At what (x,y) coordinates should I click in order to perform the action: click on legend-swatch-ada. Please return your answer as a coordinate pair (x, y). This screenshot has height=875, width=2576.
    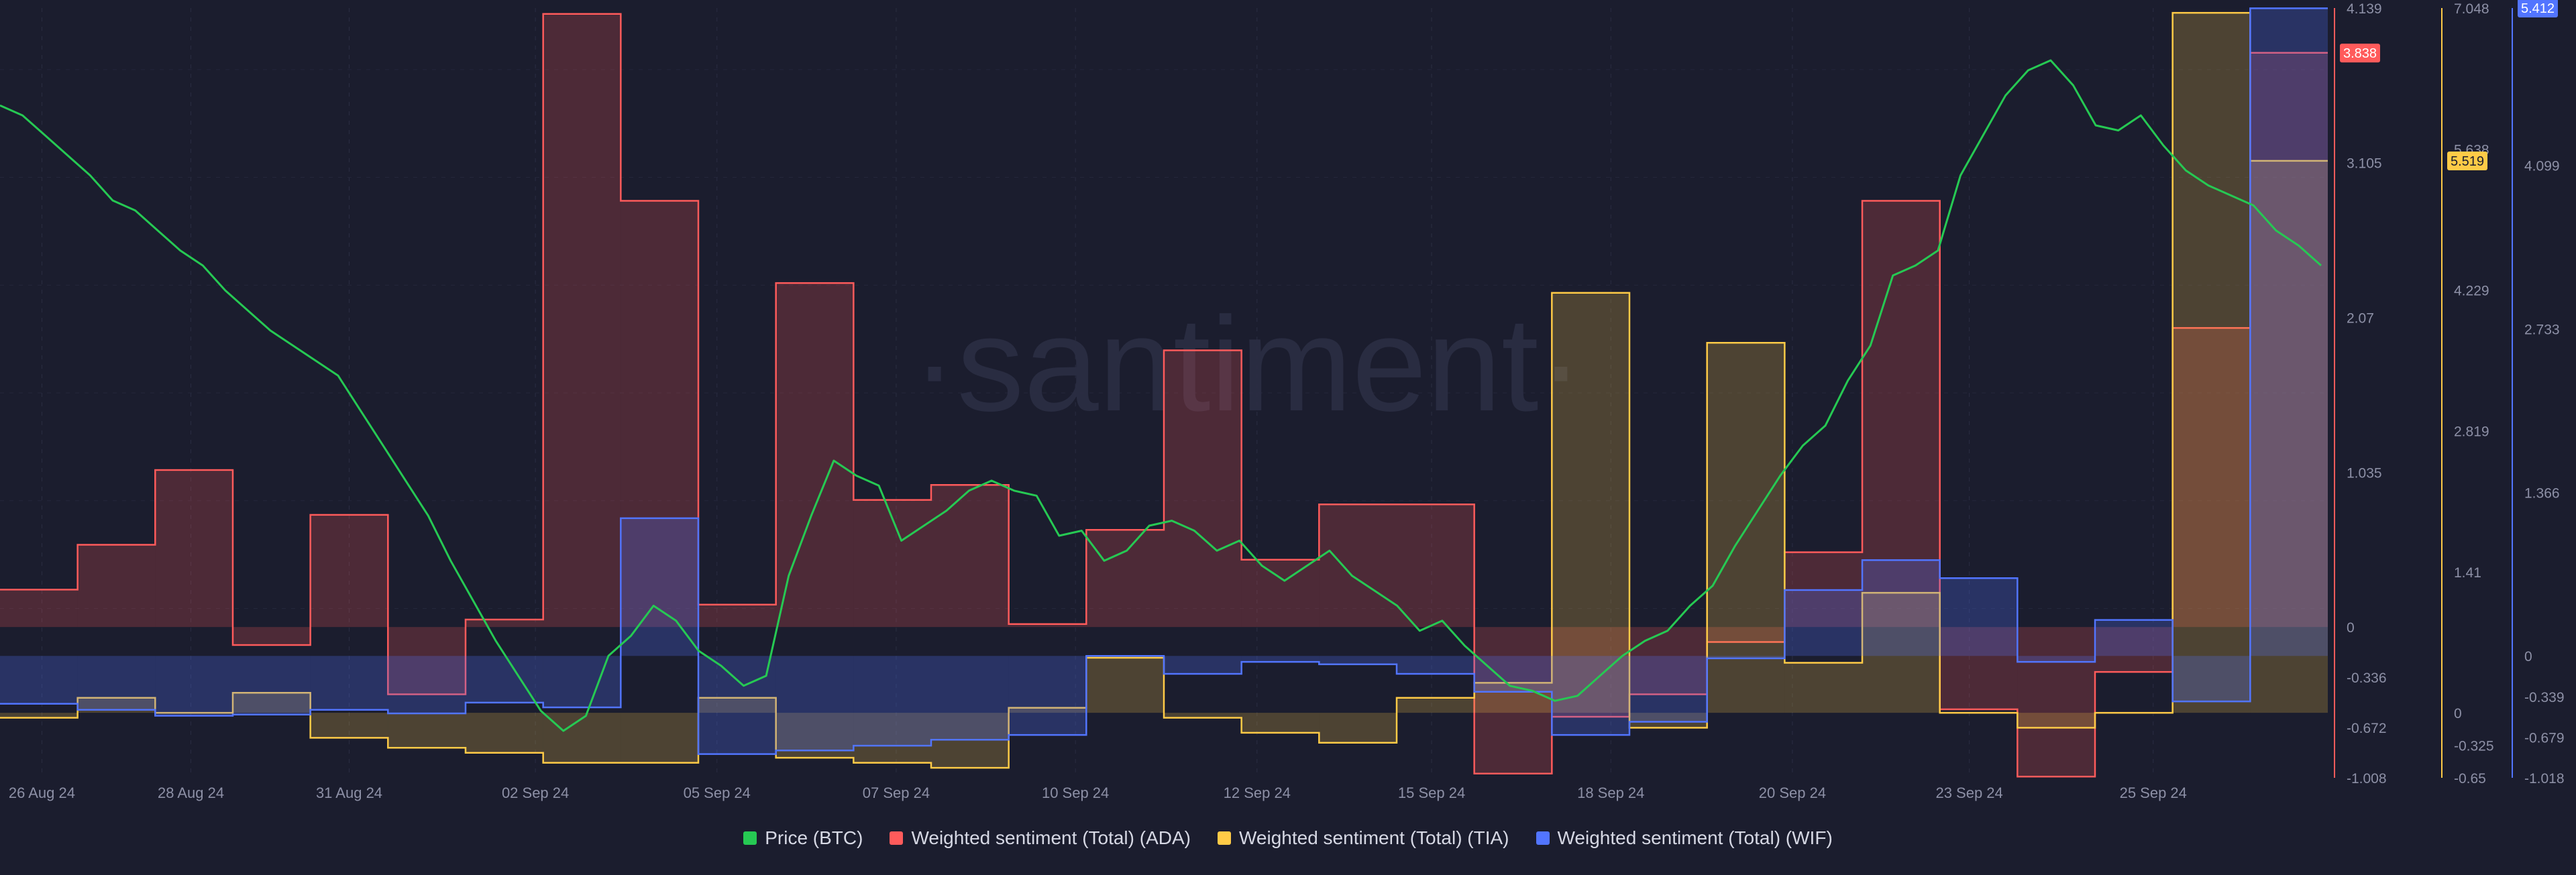
    Looking at the image, I should click on (897, 838).